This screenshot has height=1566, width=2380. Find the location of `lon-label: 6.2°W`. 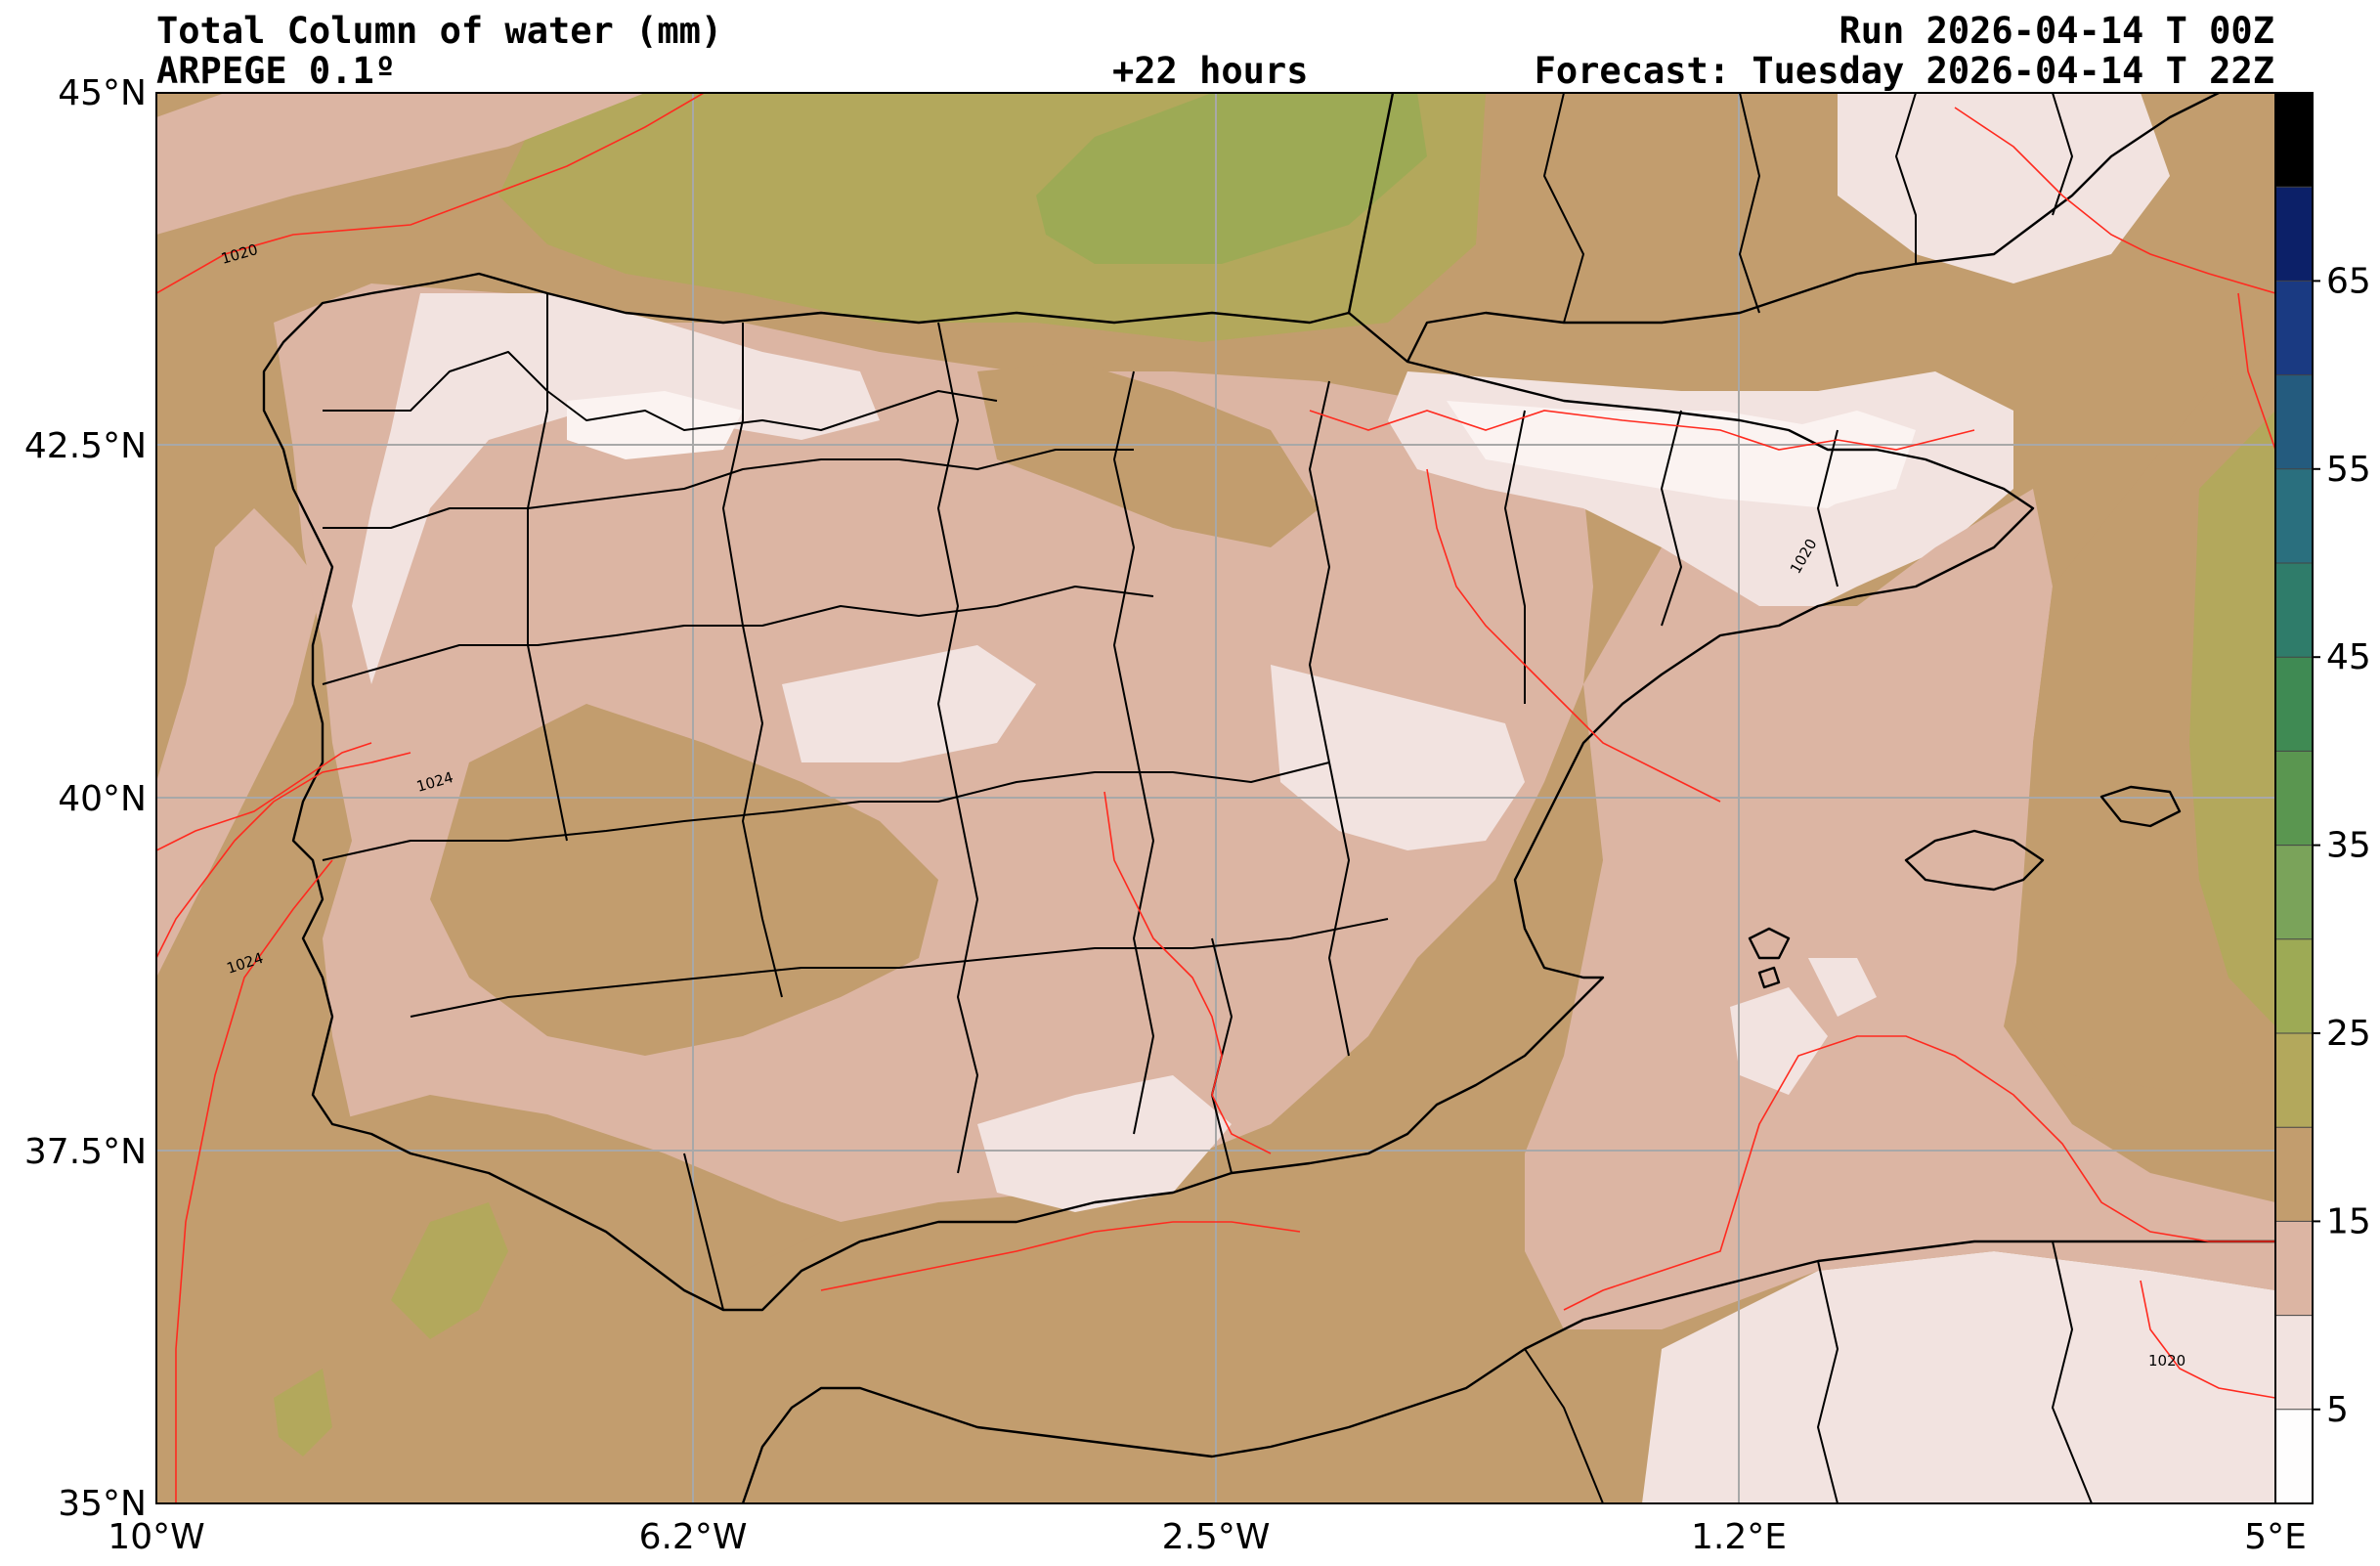

lon-label: 6.2°W is located at coordinates (693, 1537).